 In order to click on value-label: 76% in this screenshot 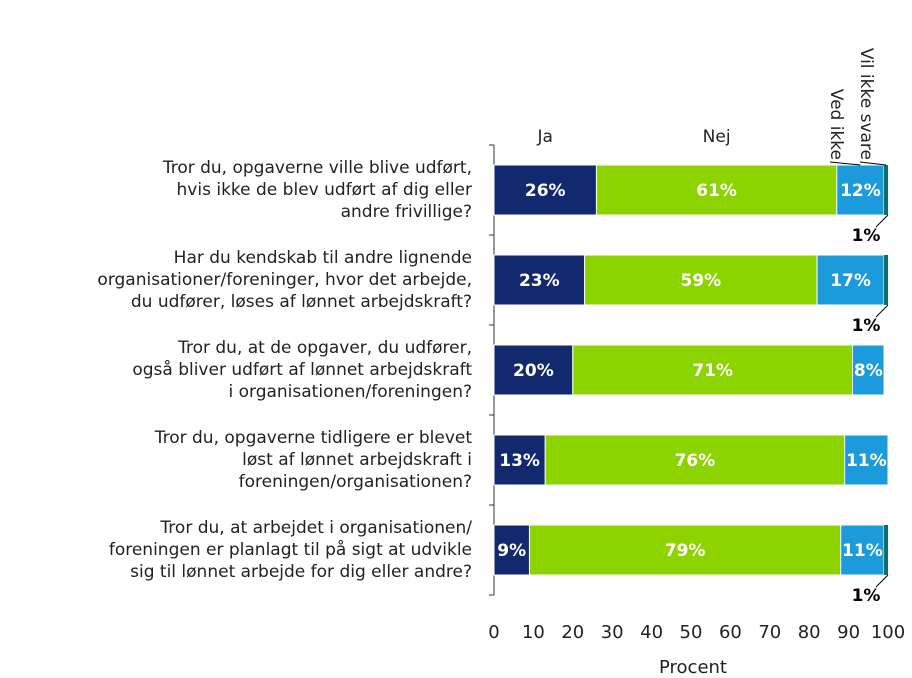, I will do `click(695, 461)`.